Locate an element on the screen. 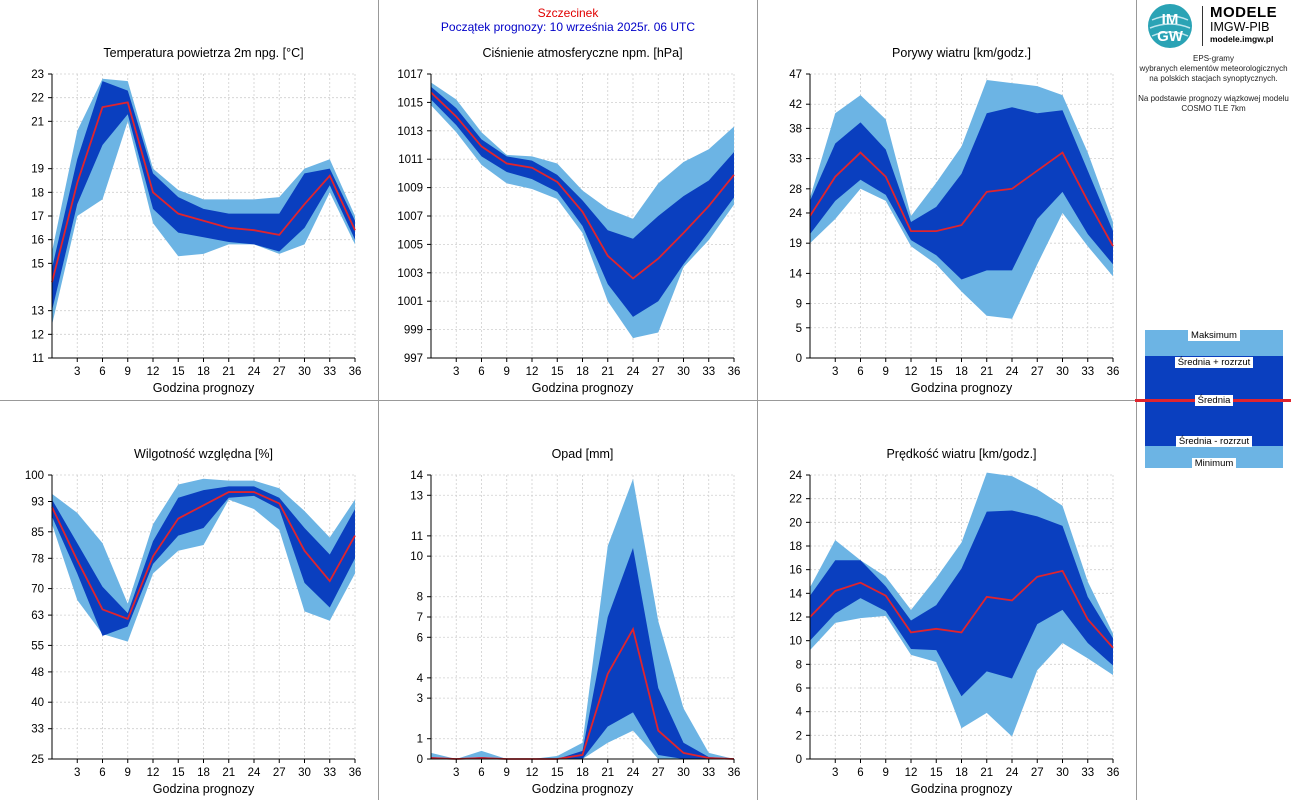  info-line: na polskich stacjach synoptycznych. is located at coordinates (1213, 78).